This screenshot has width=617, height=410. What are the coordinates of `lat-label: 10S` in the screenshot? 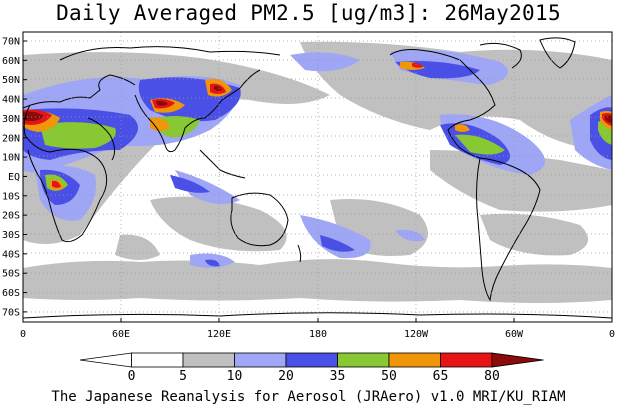 It's located at (11, 196).